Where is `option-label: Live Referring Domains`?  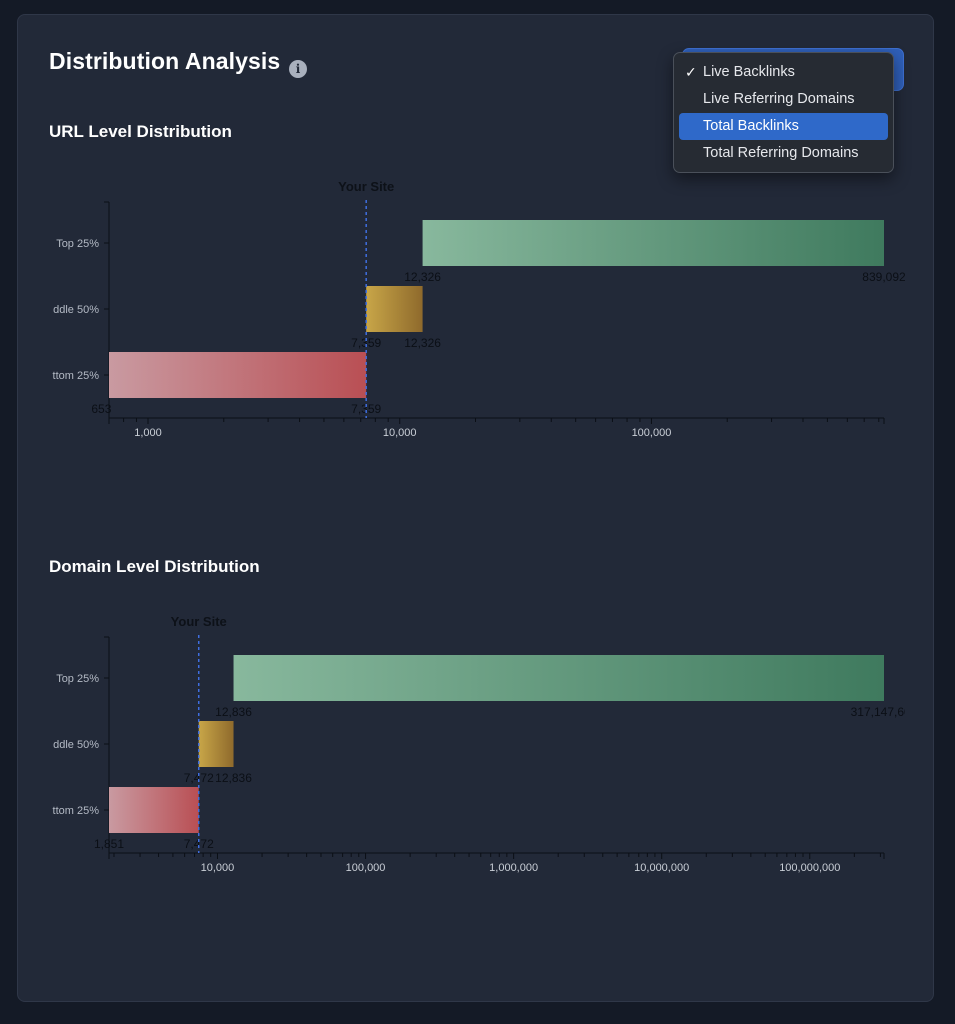
option-label: Live Referring Domains is located at coordinates (779, 99).